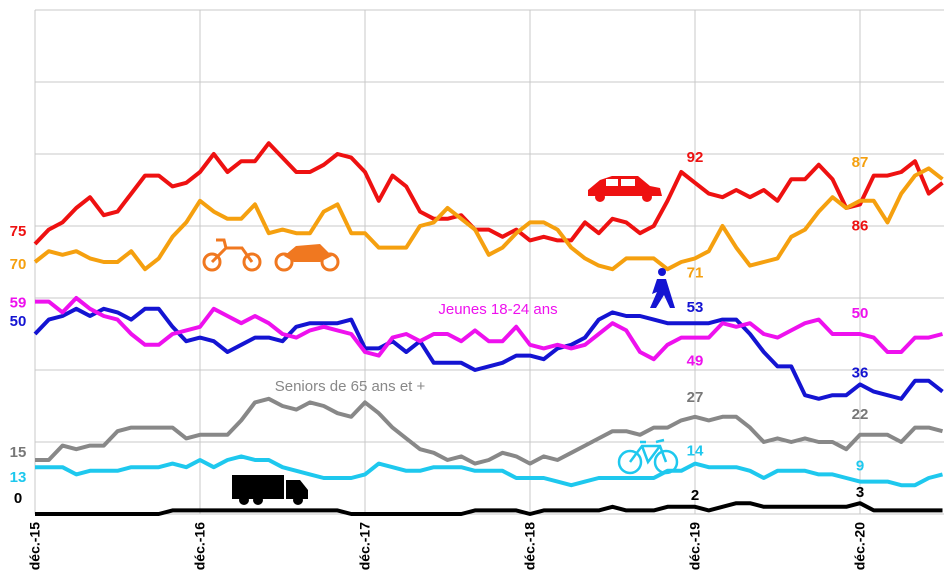 The width and height of the screenshot is (944, 585). I want to click on motorbike-icon, so click(307, 258).